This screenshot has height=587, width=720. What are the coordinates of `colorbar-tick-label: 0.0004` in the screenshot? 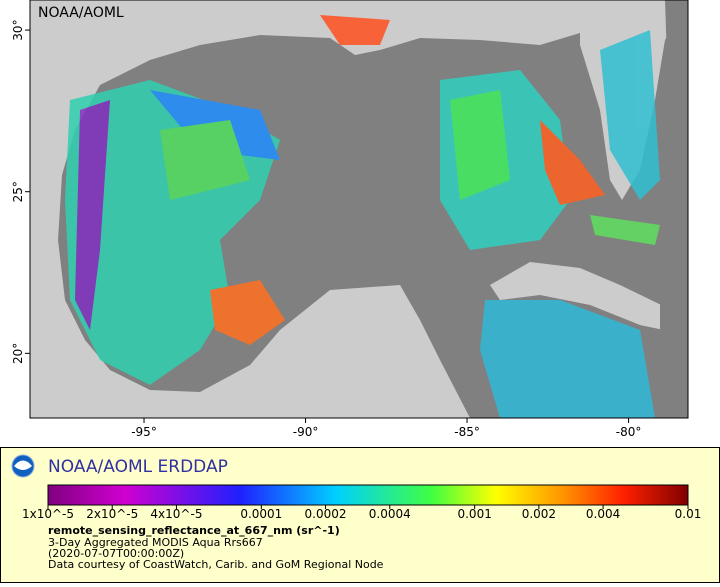 It's located at (390, 514).